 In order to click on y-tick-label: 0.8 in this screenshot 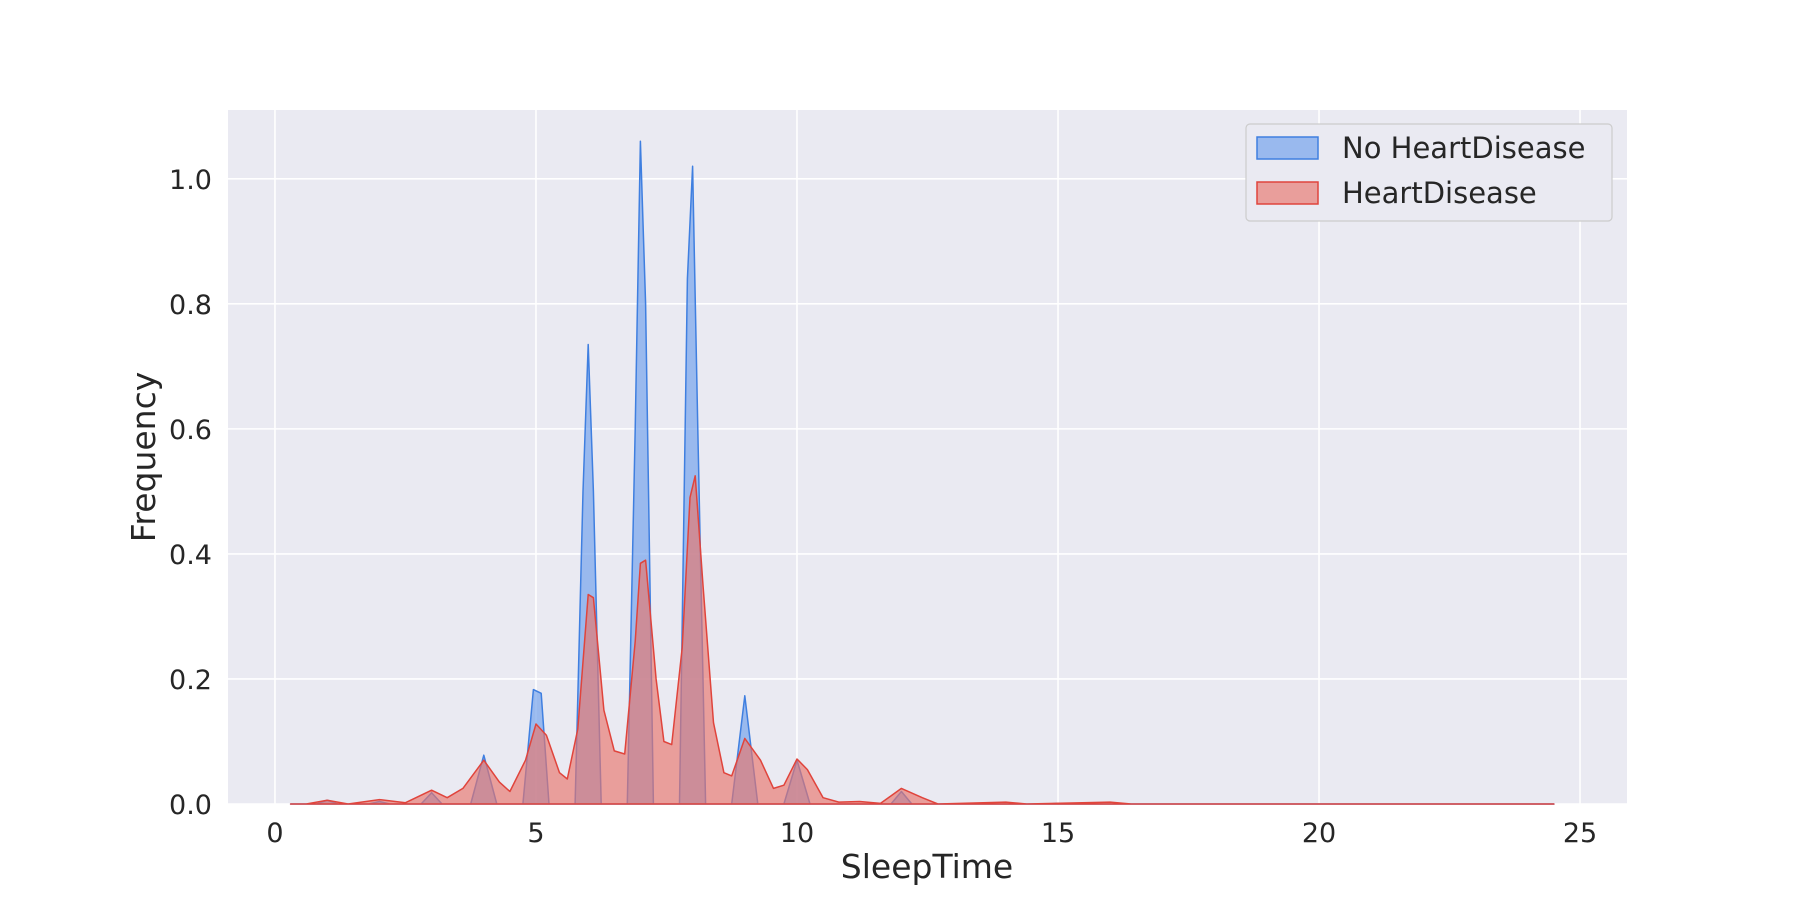, I will do `click(190, 305)`.